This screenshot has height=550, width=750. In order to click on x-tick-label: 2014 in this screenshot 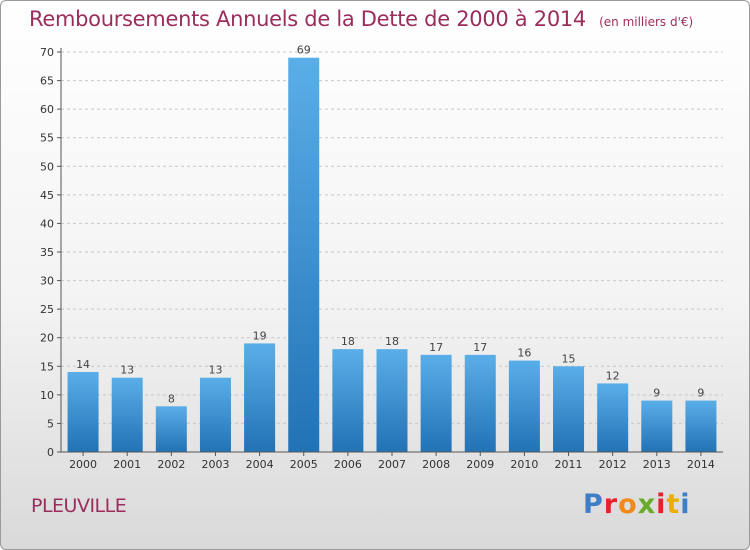, I will do `click(701, 464)`.